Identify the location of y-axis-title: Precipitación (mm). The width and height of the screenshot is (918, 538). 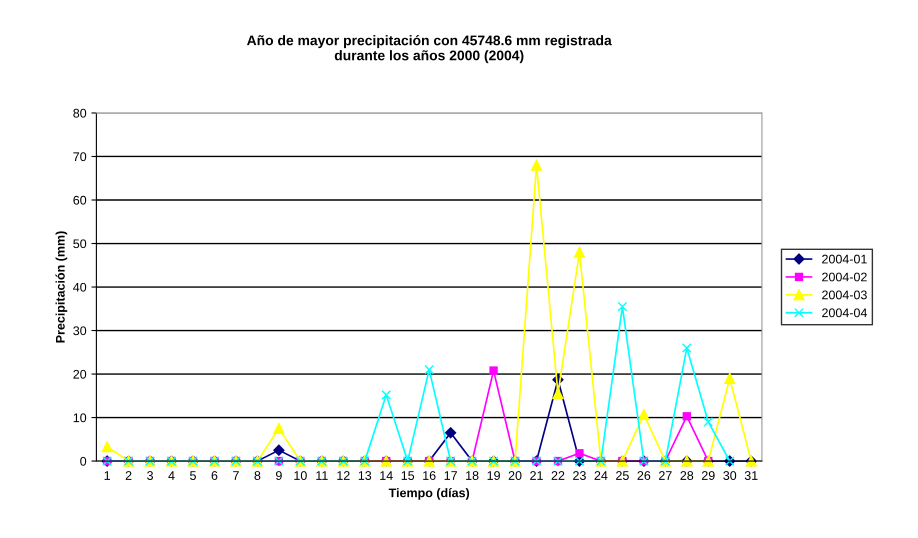
(61, 286).